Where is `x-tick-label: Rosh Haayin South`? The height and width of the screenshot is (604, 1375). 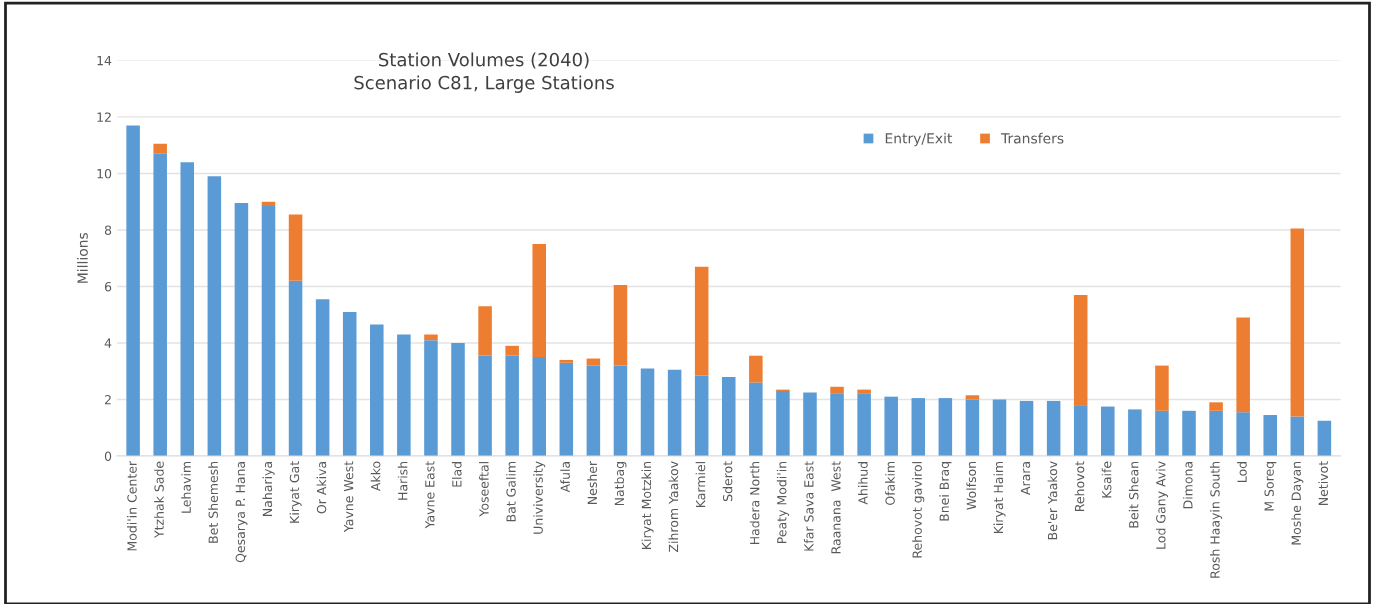 x-tick-label: Rosh Haayin South is located at coordinates (1216, 519).